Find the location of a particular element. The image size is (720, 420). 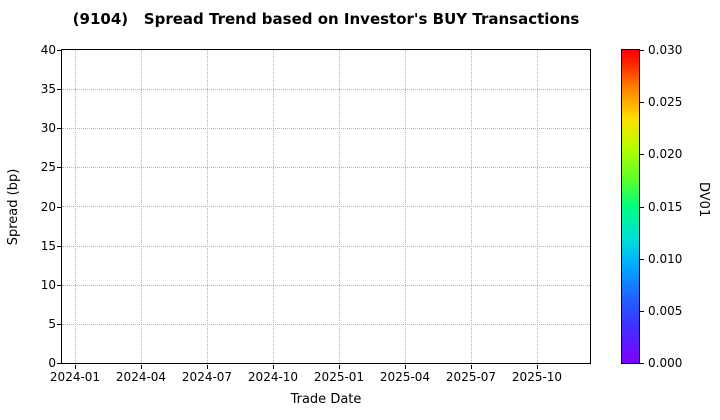

y-tick-label: 20 is located at coordinates (48, 207).